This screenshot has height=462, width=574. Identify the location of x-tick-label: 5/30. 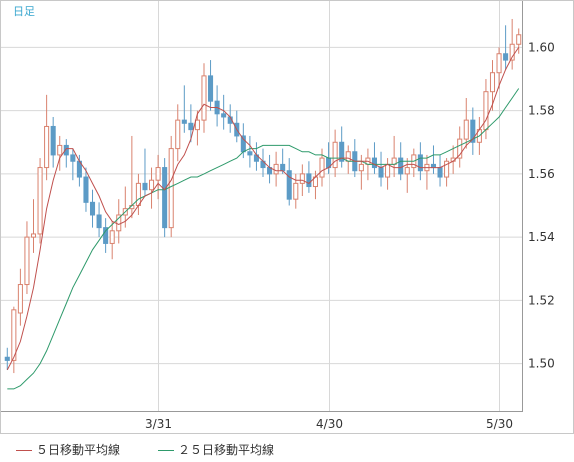
(499, 424).